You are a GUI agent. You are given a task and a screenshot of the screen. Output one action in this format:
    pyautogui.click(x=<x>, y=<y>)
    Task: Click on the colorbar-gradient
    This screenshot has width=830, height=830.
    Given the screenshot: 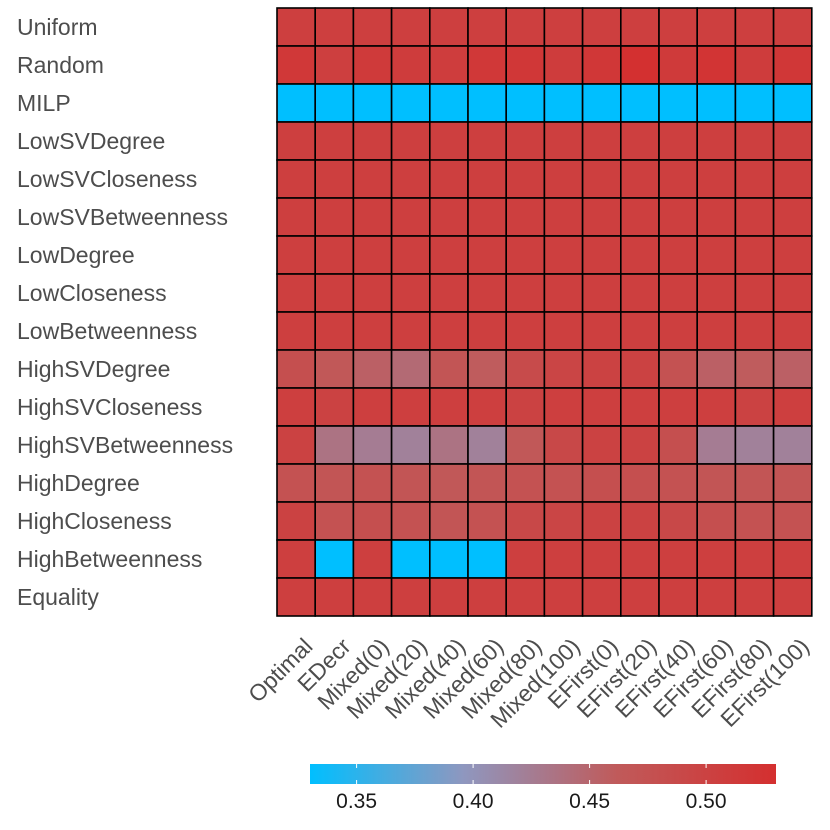 What is the action you would take?
    pyautogui.click(x=543, y=774)
    